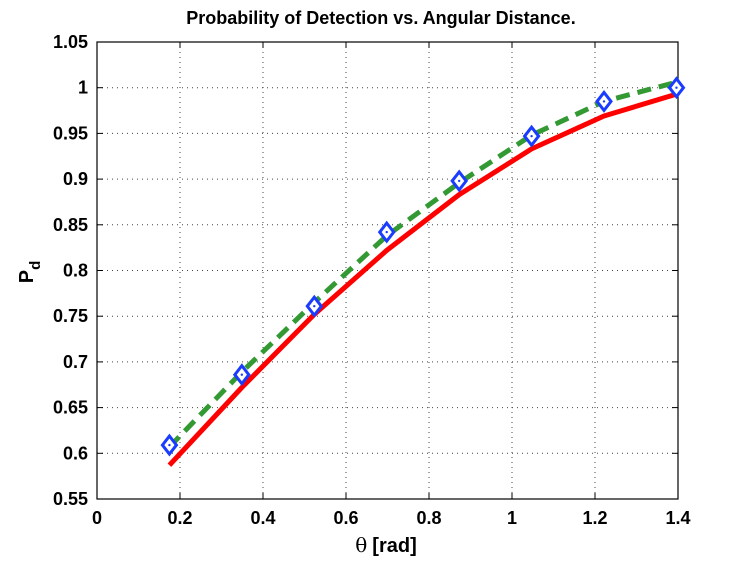  I want to click on x-axis-label: θ [rad], so click(386, 545).